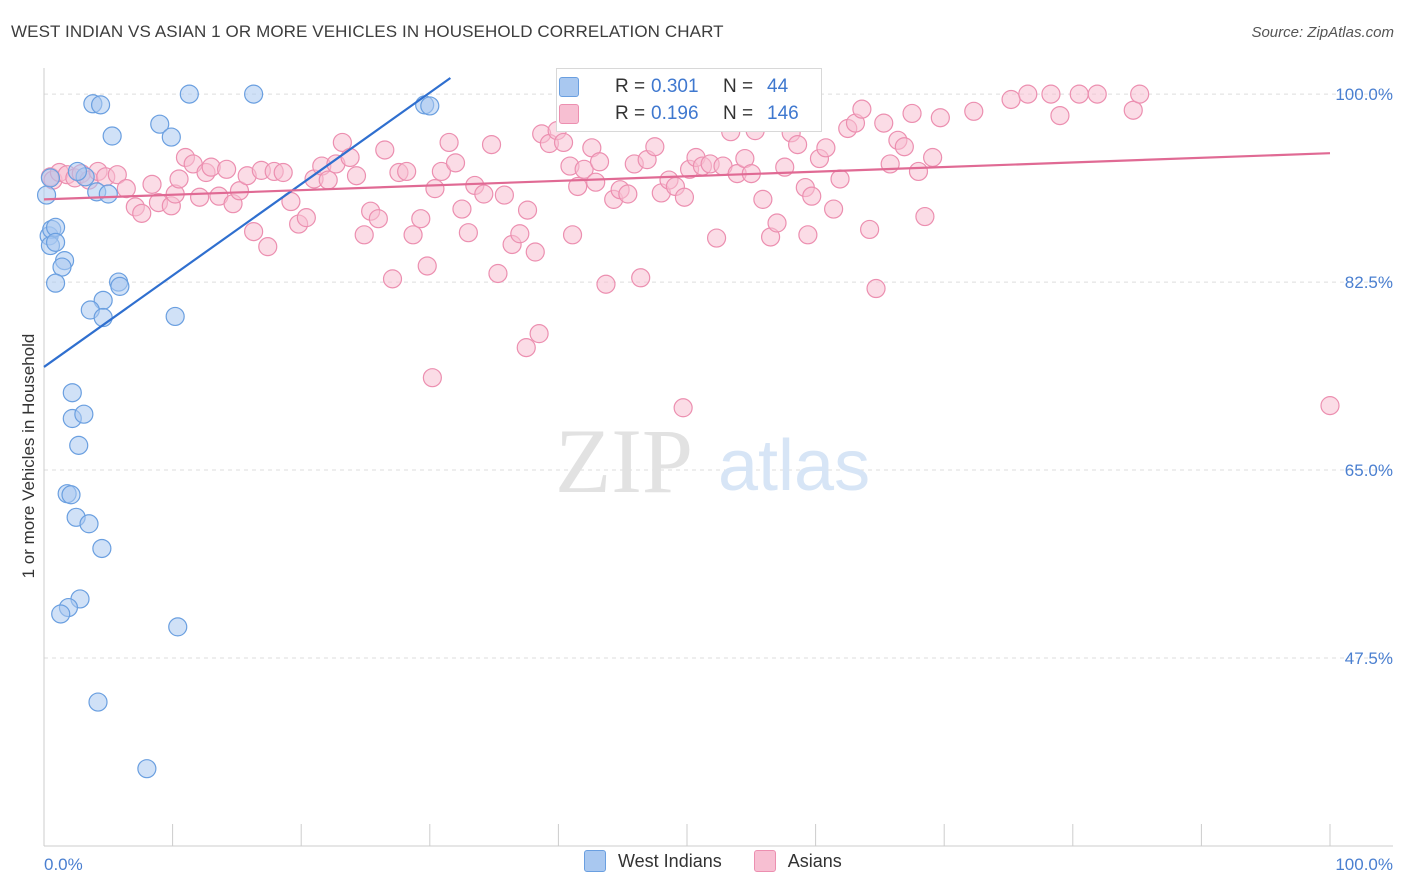 Image resolution: width=1406 pixels, height=892 pixels. What do you see at coordinates (1369, 658) in the screenshot?
I see `y-tick-label: 47.5%` at bounding box center [1369, 658].